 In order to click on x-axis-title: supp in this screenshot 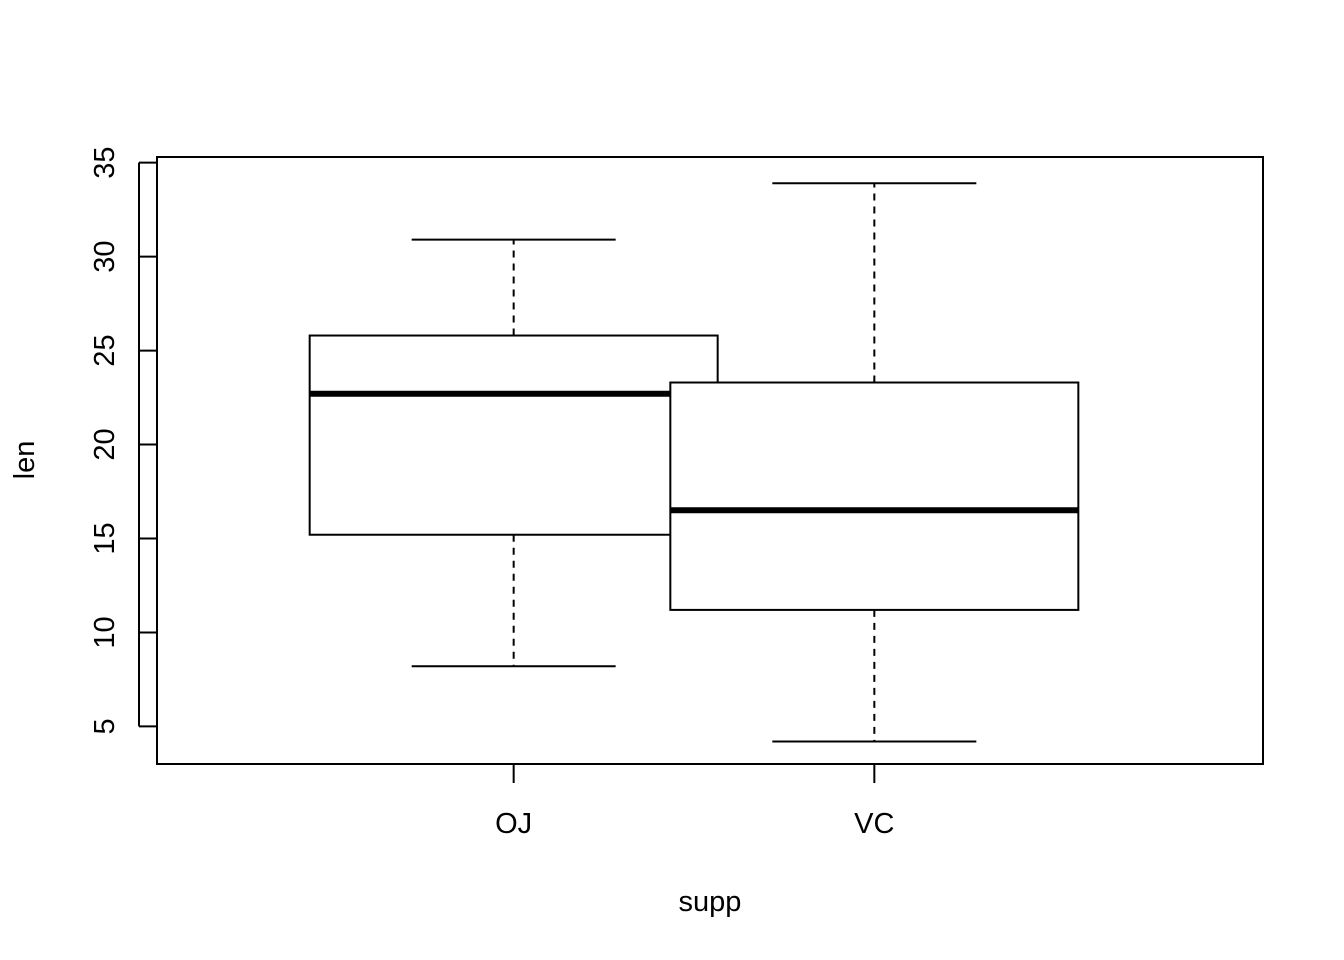, I will do `click(710, 902)`.